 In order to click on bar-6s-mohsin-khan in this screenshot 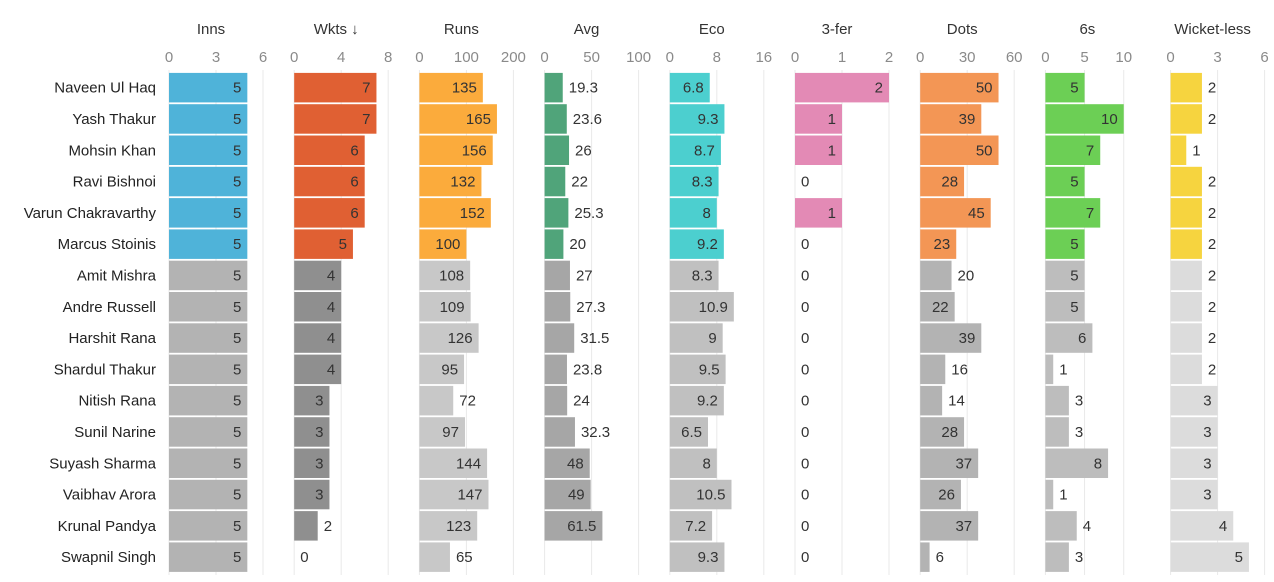, I will do `click(1073, 150)`.